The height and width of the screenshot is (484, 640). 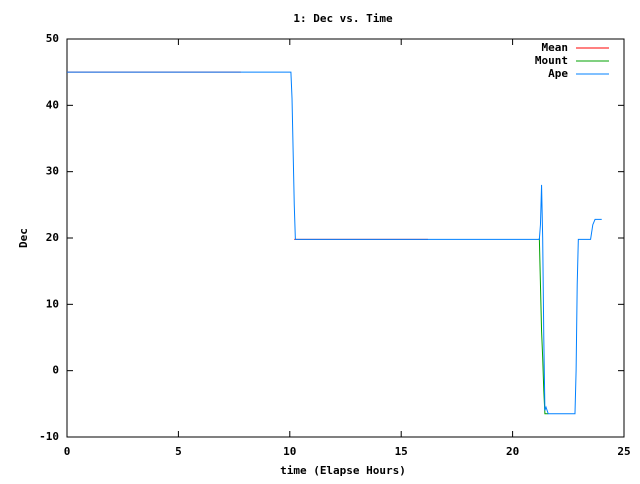 I want to click on x-tick-label: 20, so click(x=512, y=451).